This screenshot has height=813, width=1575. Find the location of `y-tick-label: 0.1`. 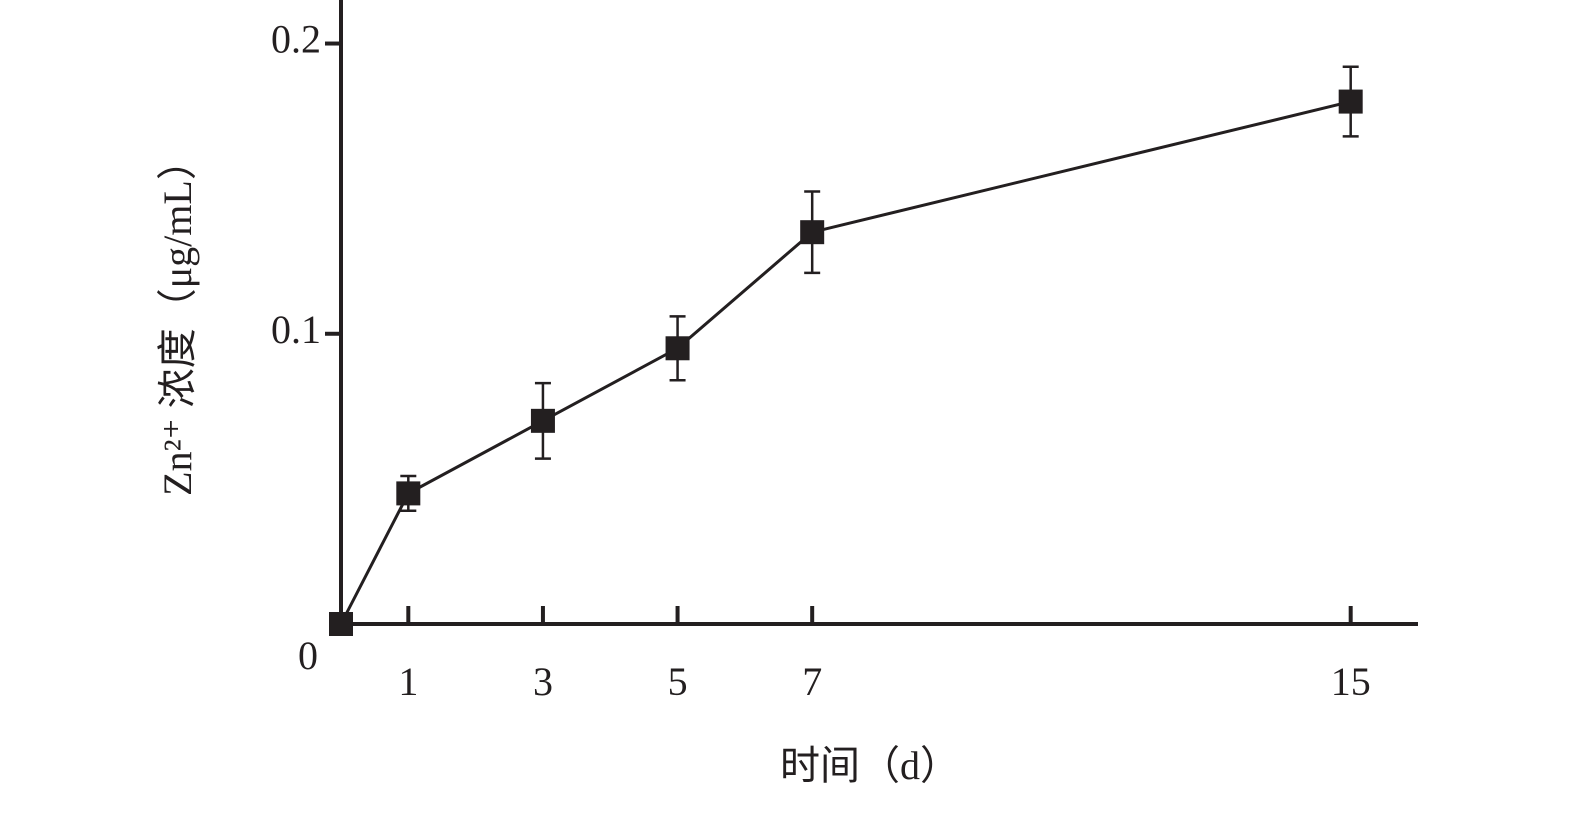

y-tick-label: 0.1 is located at coordinates (296, 329).